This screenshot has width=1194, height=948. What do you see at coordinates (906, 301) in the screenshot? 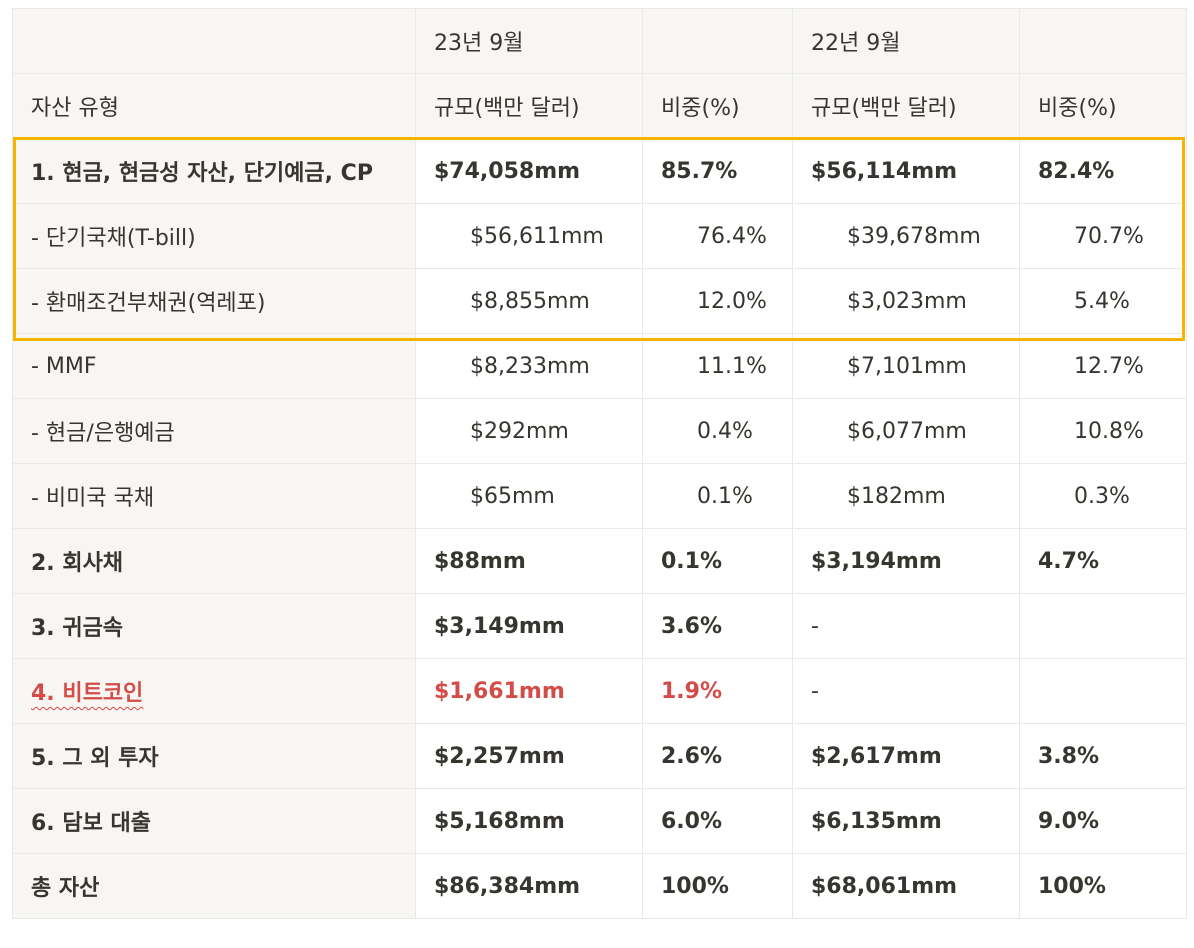
I see `size-22-cell: $3,023mm` at bounding box center [906, 301].